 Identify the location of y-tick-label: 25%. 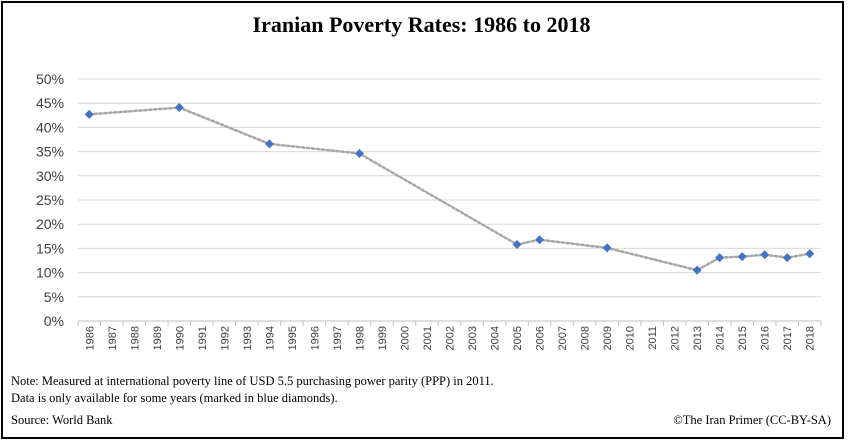
(50, 200).